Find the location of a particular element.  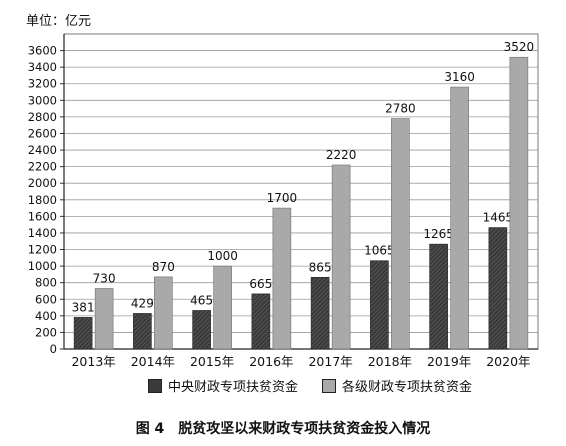

y-tick-label: 2600 is located at coordinates (42, 133).